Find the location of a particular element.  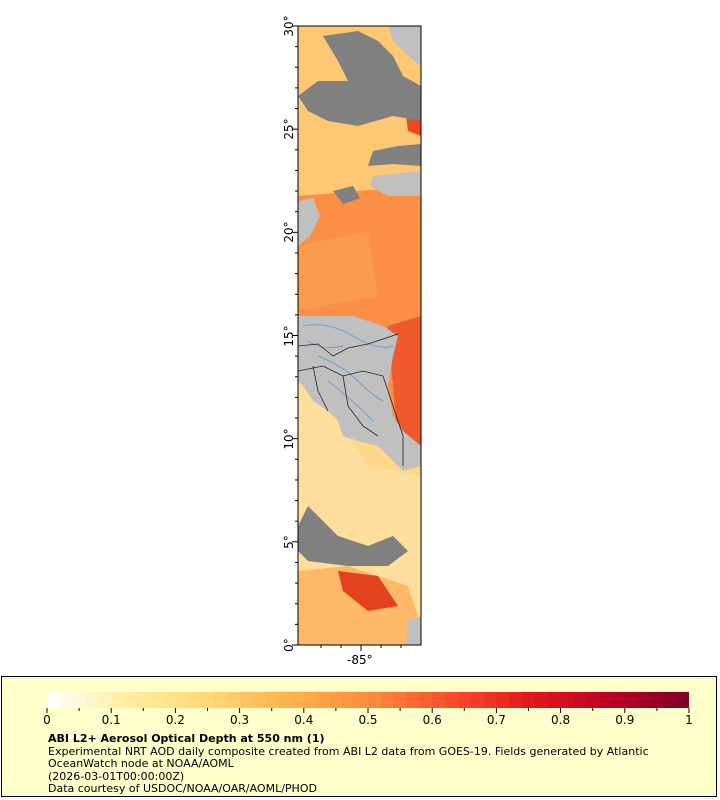

aod-field-south-orange is located at coordinates (359, 605).